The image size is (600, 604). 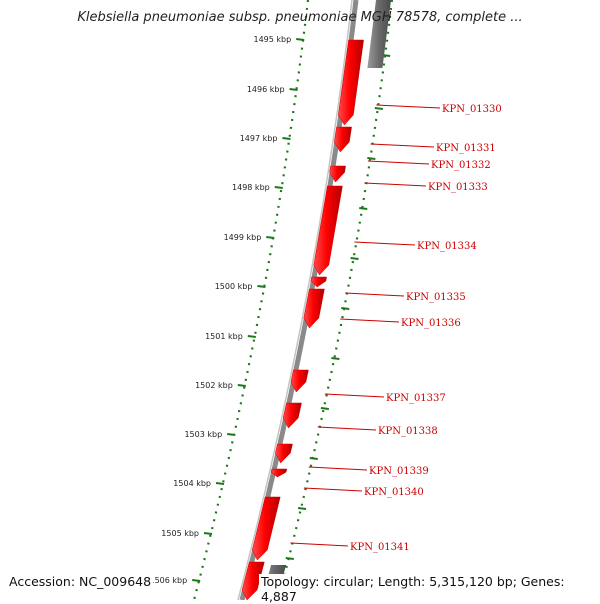 I want to click on ruler-label: 1504 kbp, so click(x=192, y=483).